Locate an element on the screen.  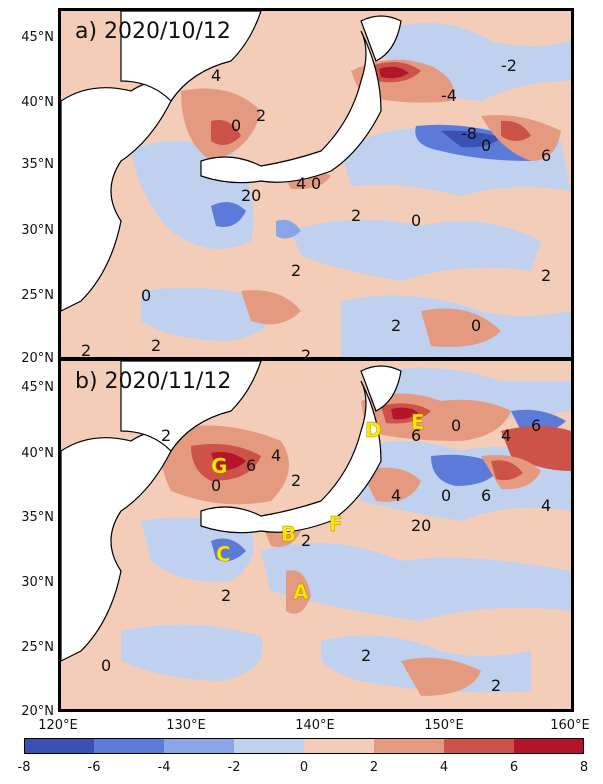
lon-tick-label: 160°E is located at coordinates (570, 725).